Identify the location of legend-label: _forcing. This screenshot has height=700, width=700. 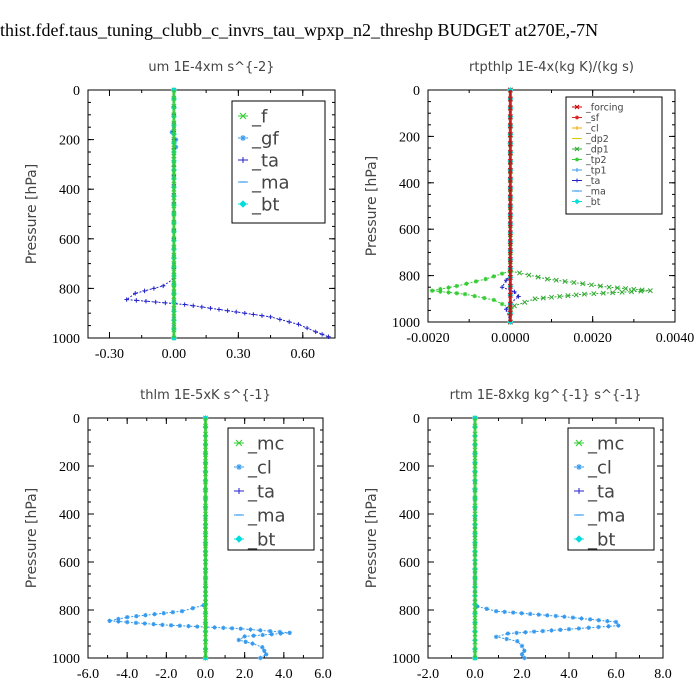
(604, 107).